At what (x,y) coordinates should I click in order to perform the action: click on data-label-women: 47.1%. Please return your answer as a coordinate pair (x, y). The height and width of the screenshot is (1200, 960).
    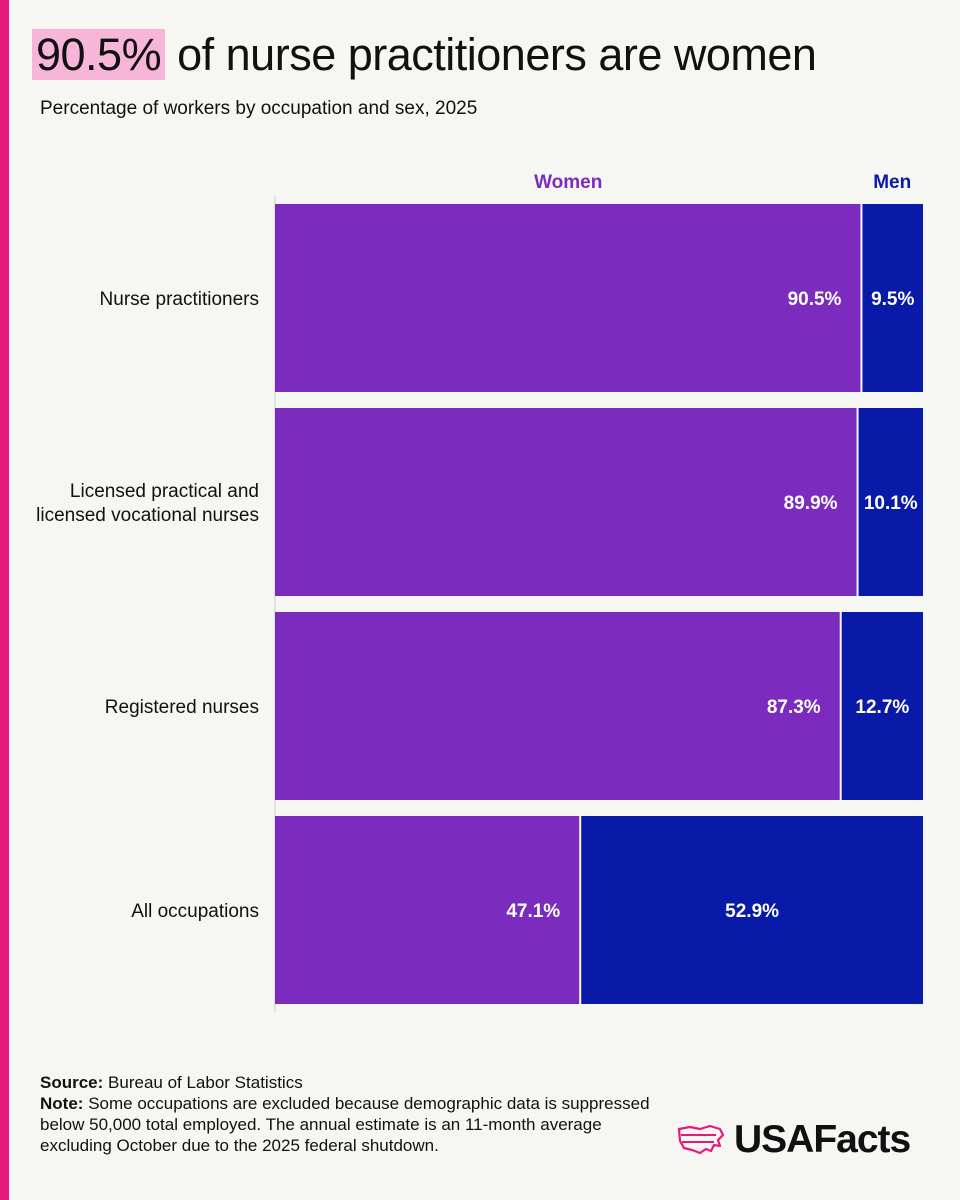
    Looking at the image, I should click on (533, 911).